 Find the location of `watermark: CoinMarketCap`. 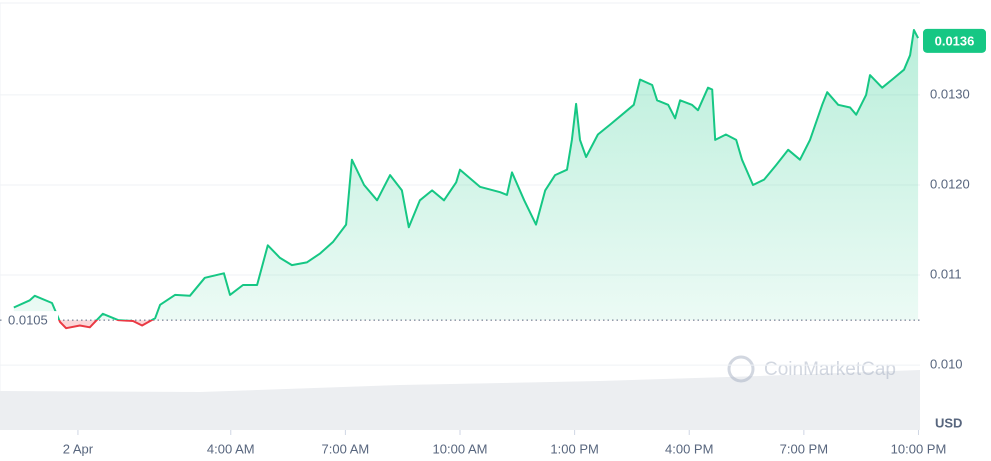

watermark: CoinMarketCap is located at coordinates (811, 369).